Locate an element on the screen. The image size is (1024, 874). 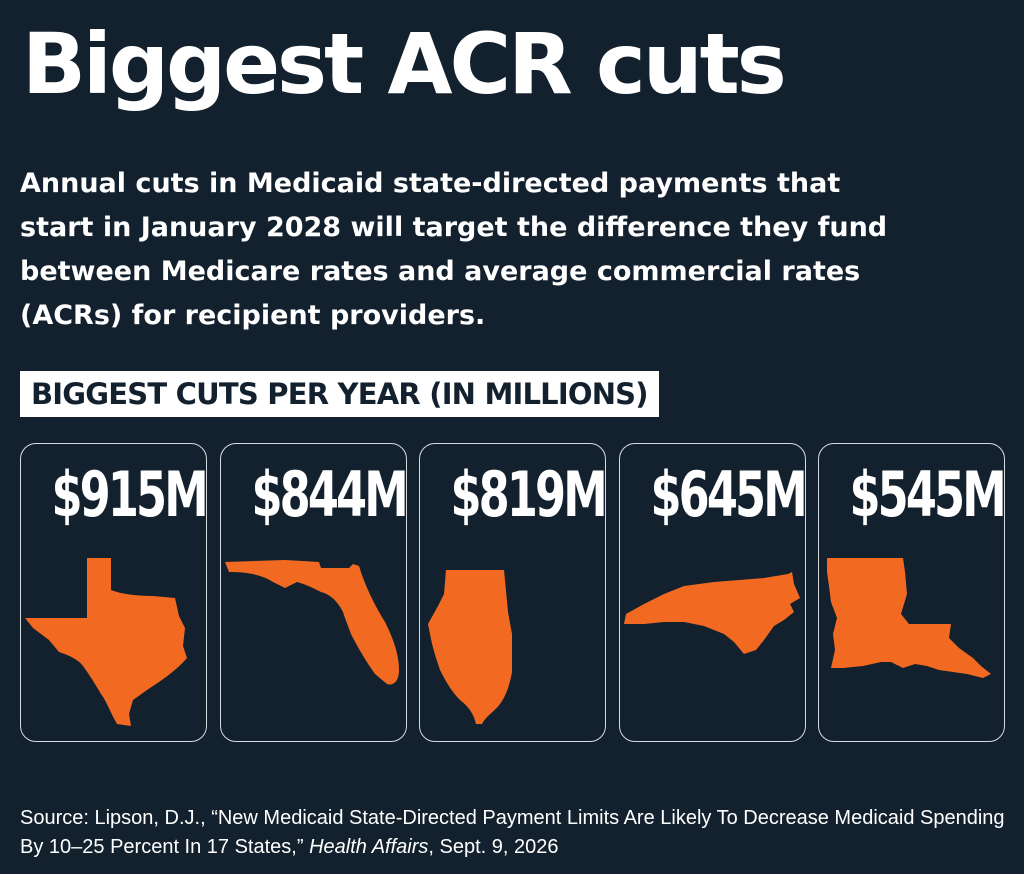
state-card: $844M is located at coordinates (313, 592).